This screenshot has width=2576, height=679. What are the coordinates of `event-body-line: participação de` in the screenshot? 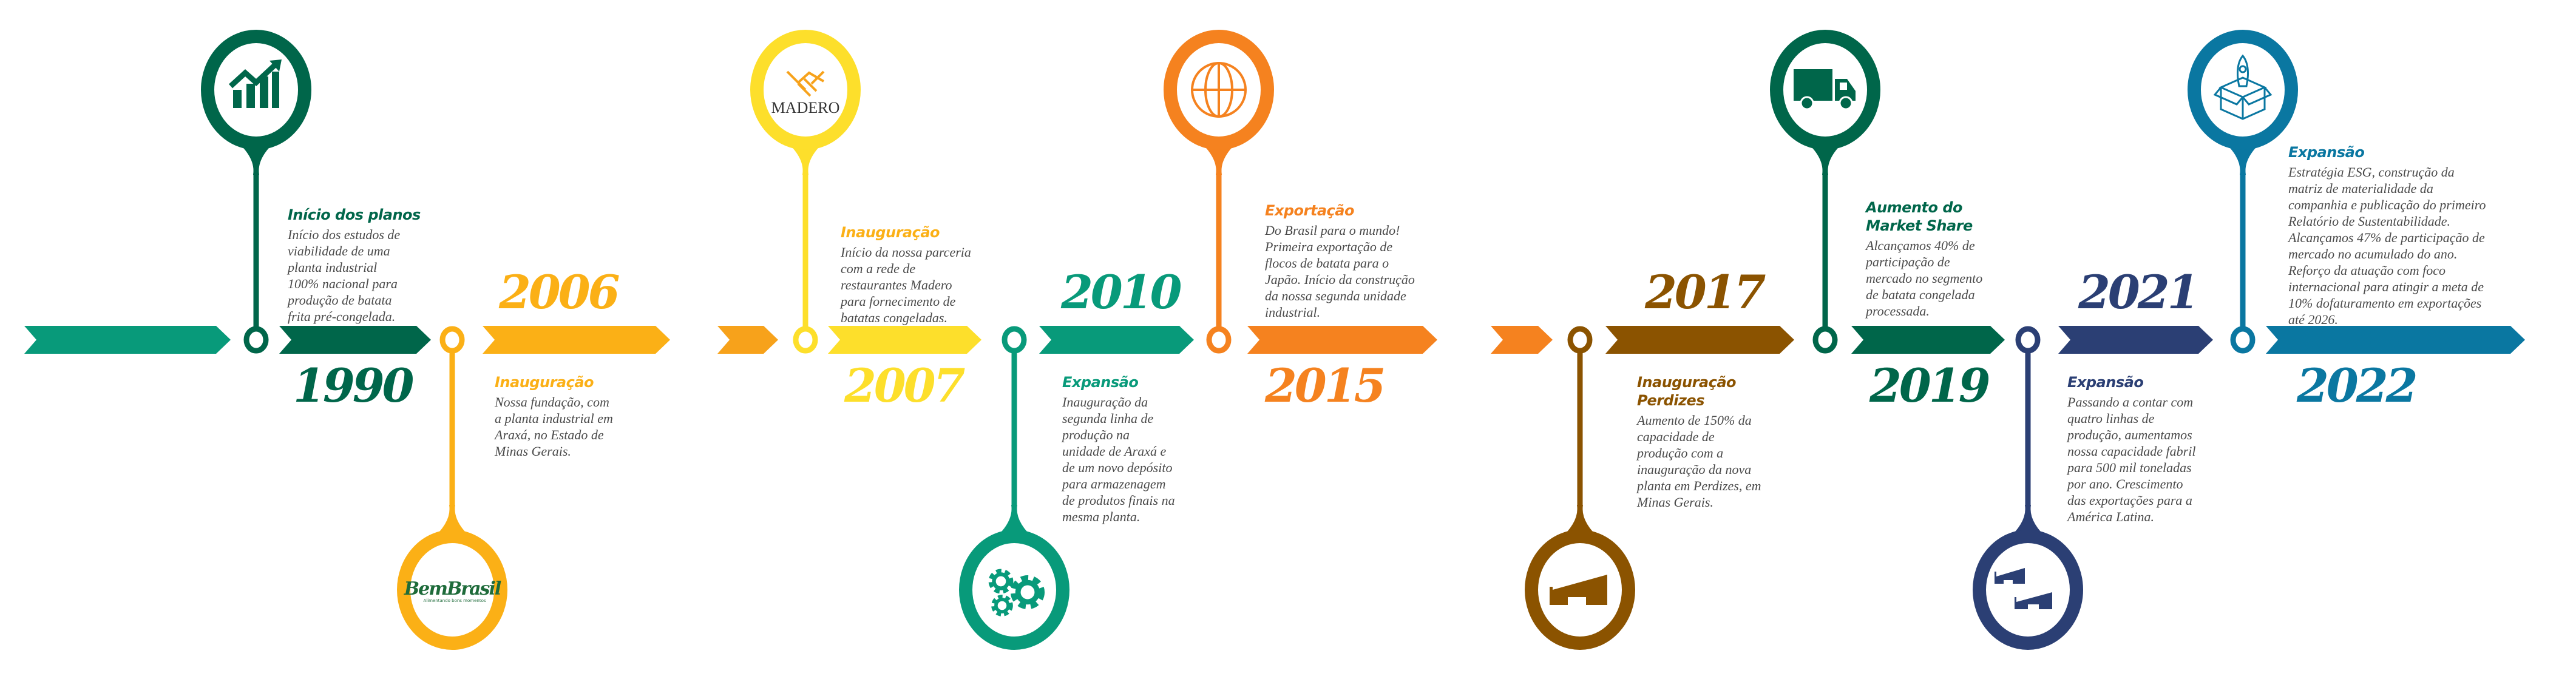 It's located at (1908, 261).